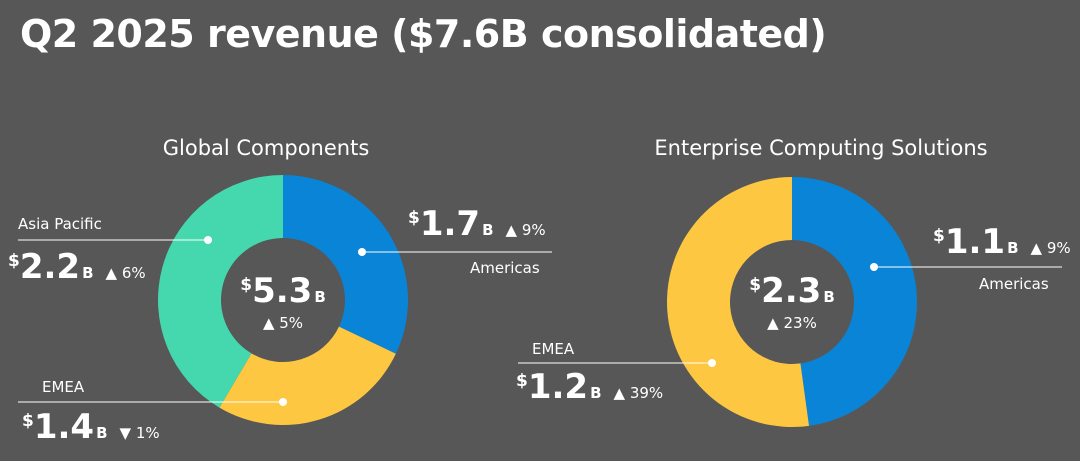  I want to click on global-components-center-unit: B, so click(319, 297).